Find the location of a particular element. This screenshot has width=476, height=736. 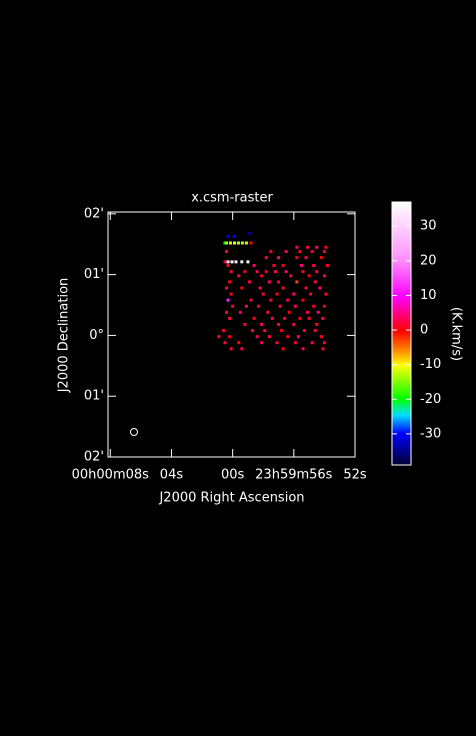

colorbar-tick-label: -20 is located at coordinates (430, 399).